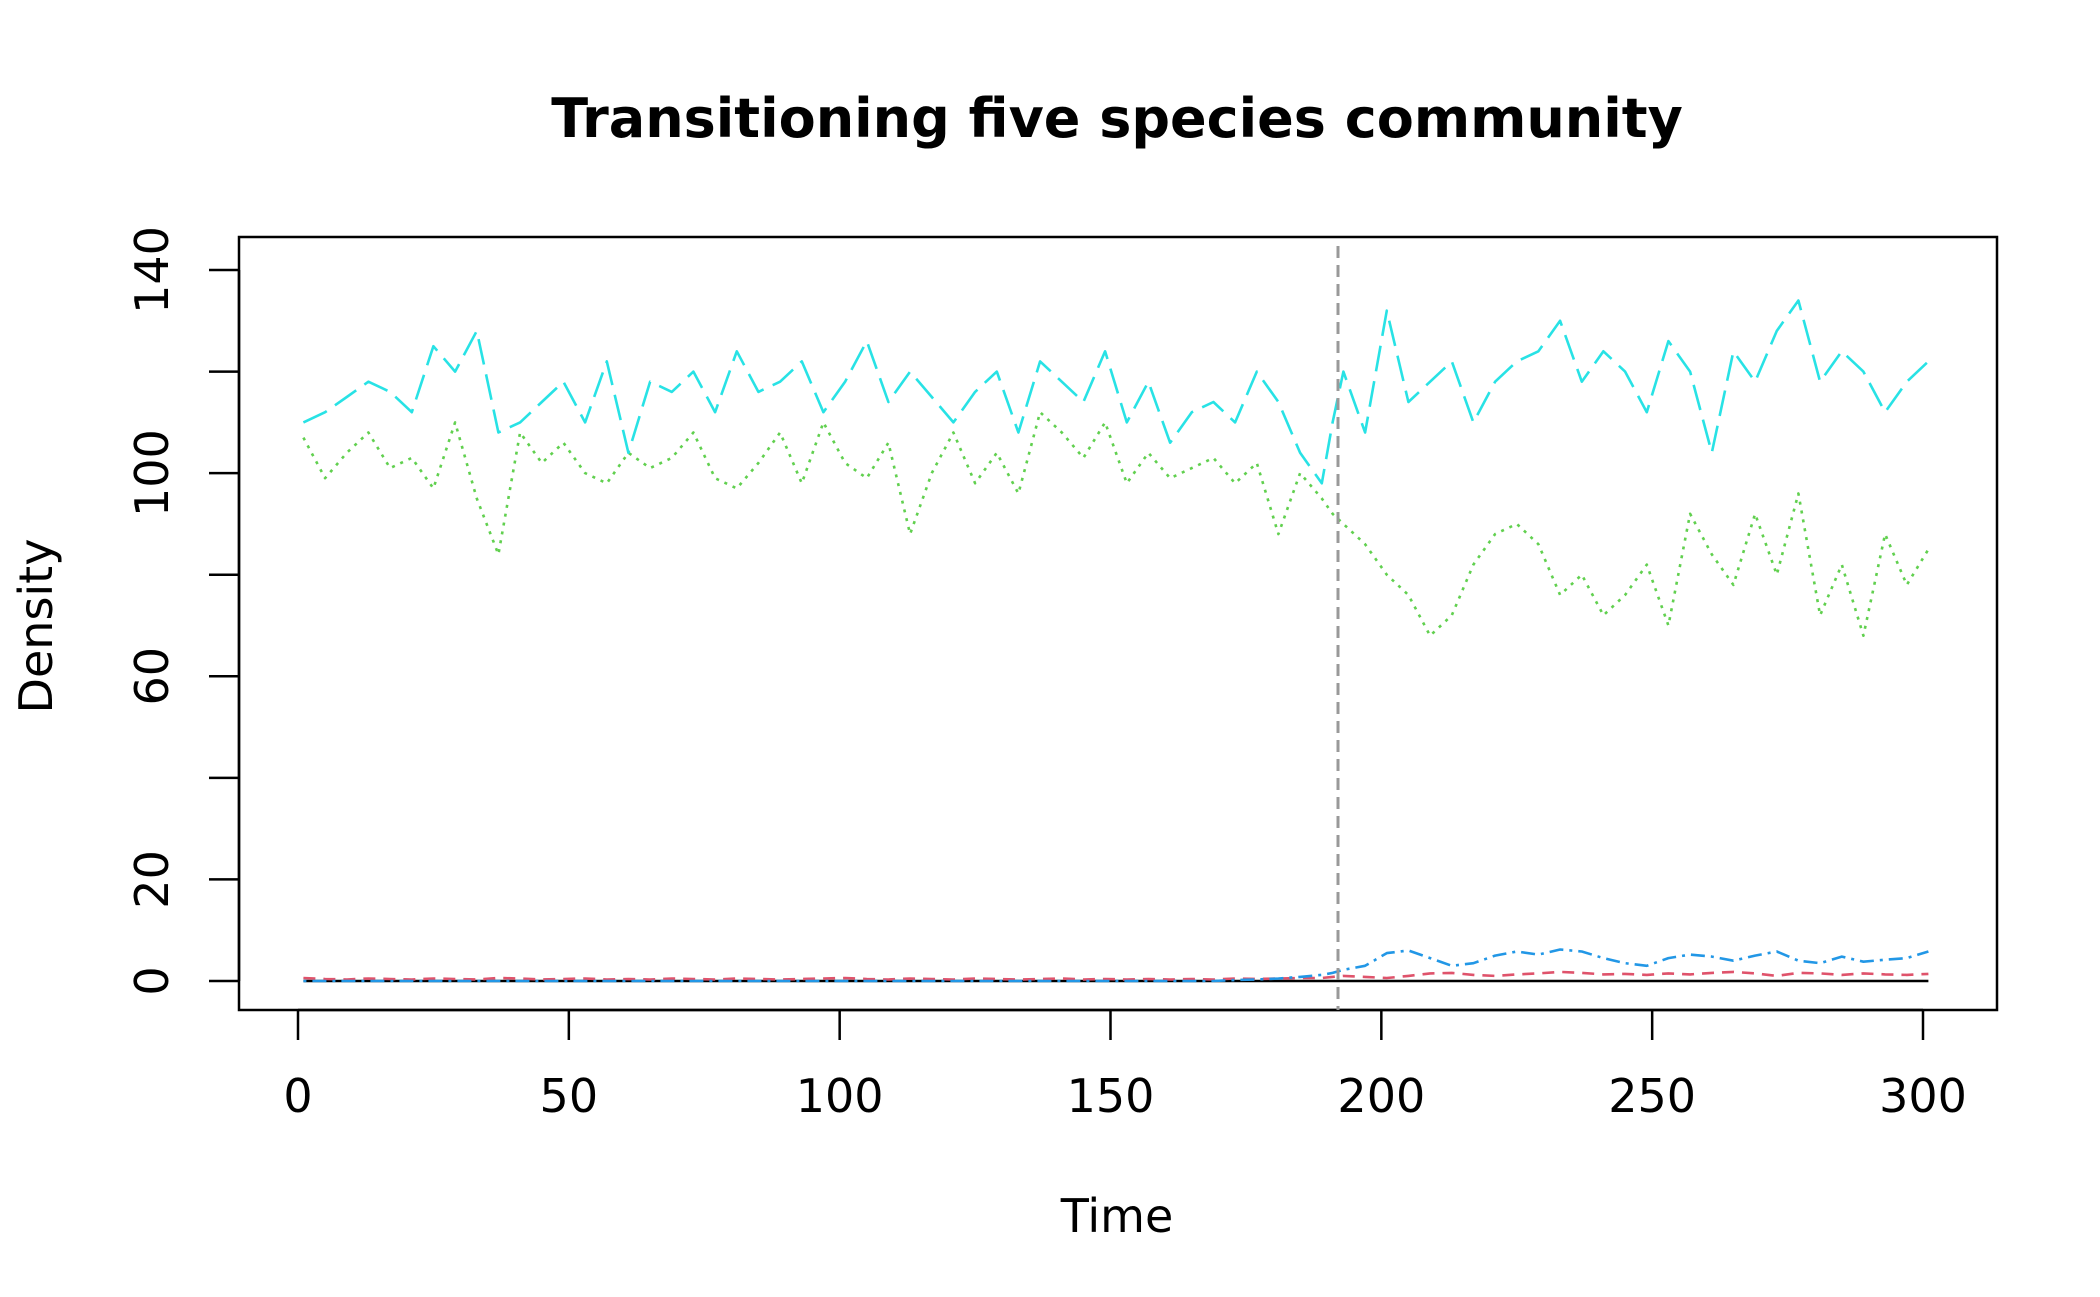 Image resolution: width=2100 pixels, height=1297 pixels. What do you see at coordinates (297, 1096) in the screenshot?
I see `x-tick-label: 0` at bounding box center [297, 1096].